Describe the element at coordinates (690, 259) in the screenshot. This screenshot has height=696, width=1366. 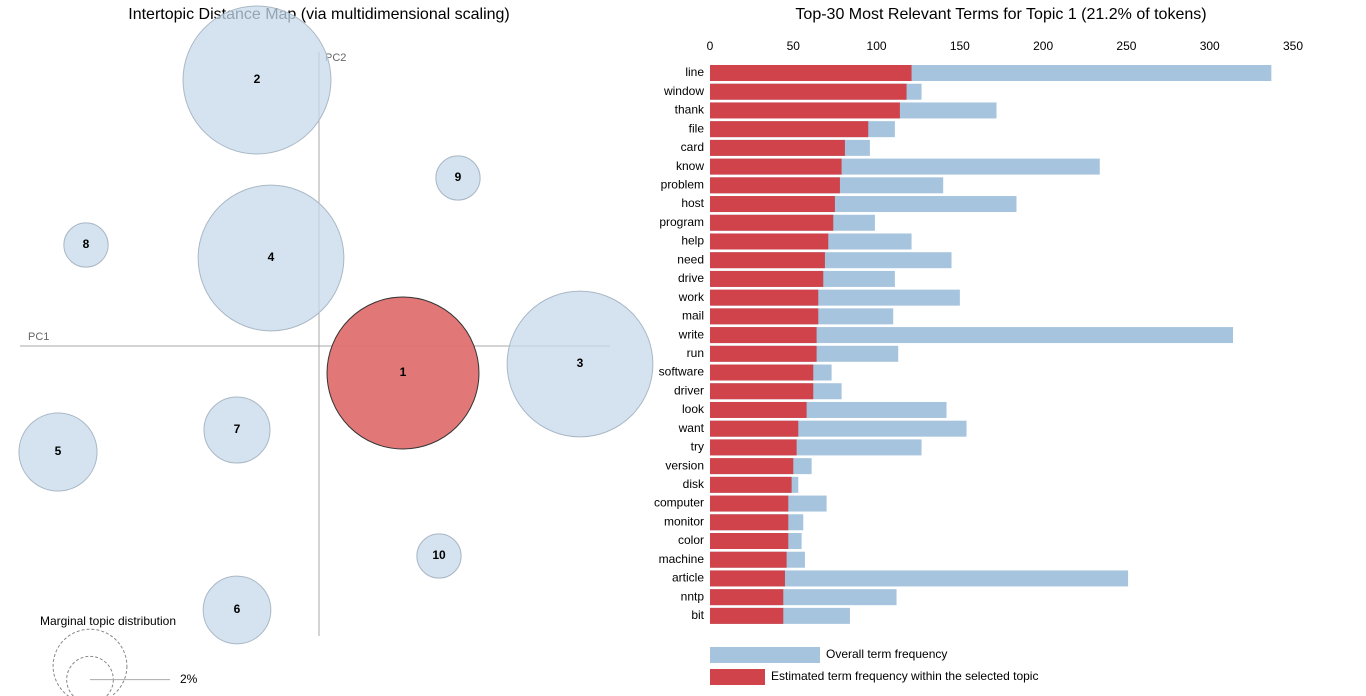
I see `term-label: need` at that location.